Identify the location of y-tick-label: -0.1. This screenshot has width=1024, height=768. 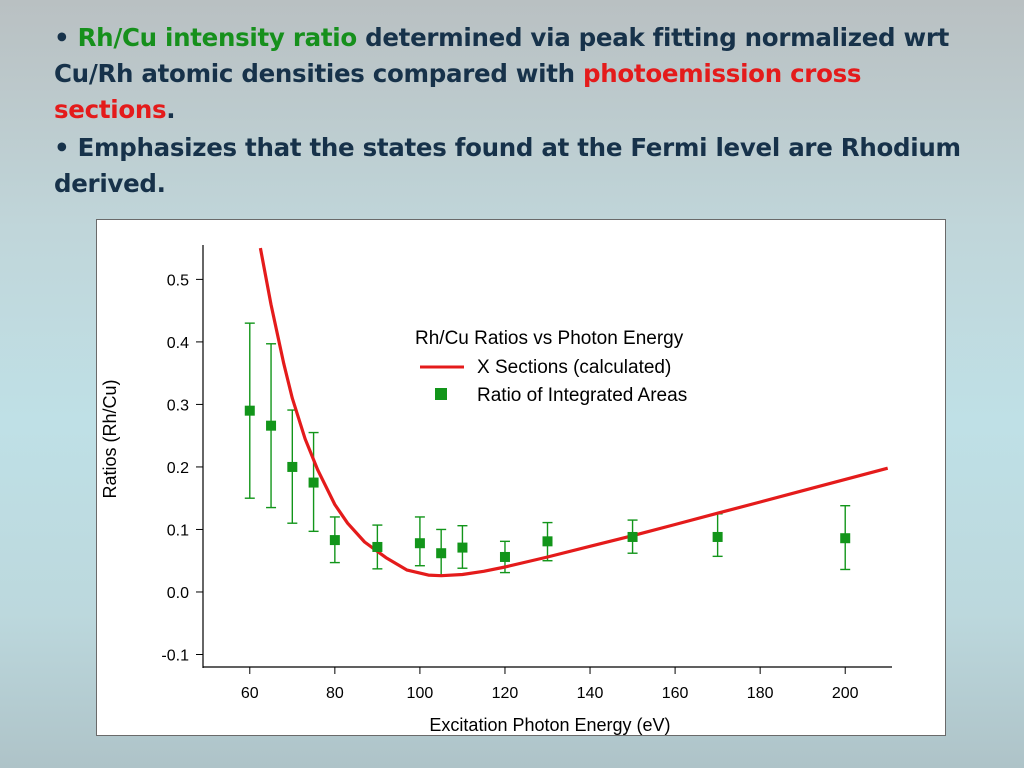
(175, 655).